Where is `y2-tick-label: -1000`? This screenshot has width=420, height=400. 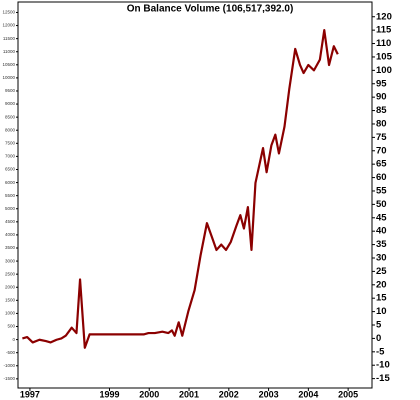 y2-tick-label: -1000 is located at coordinates (9, 365).